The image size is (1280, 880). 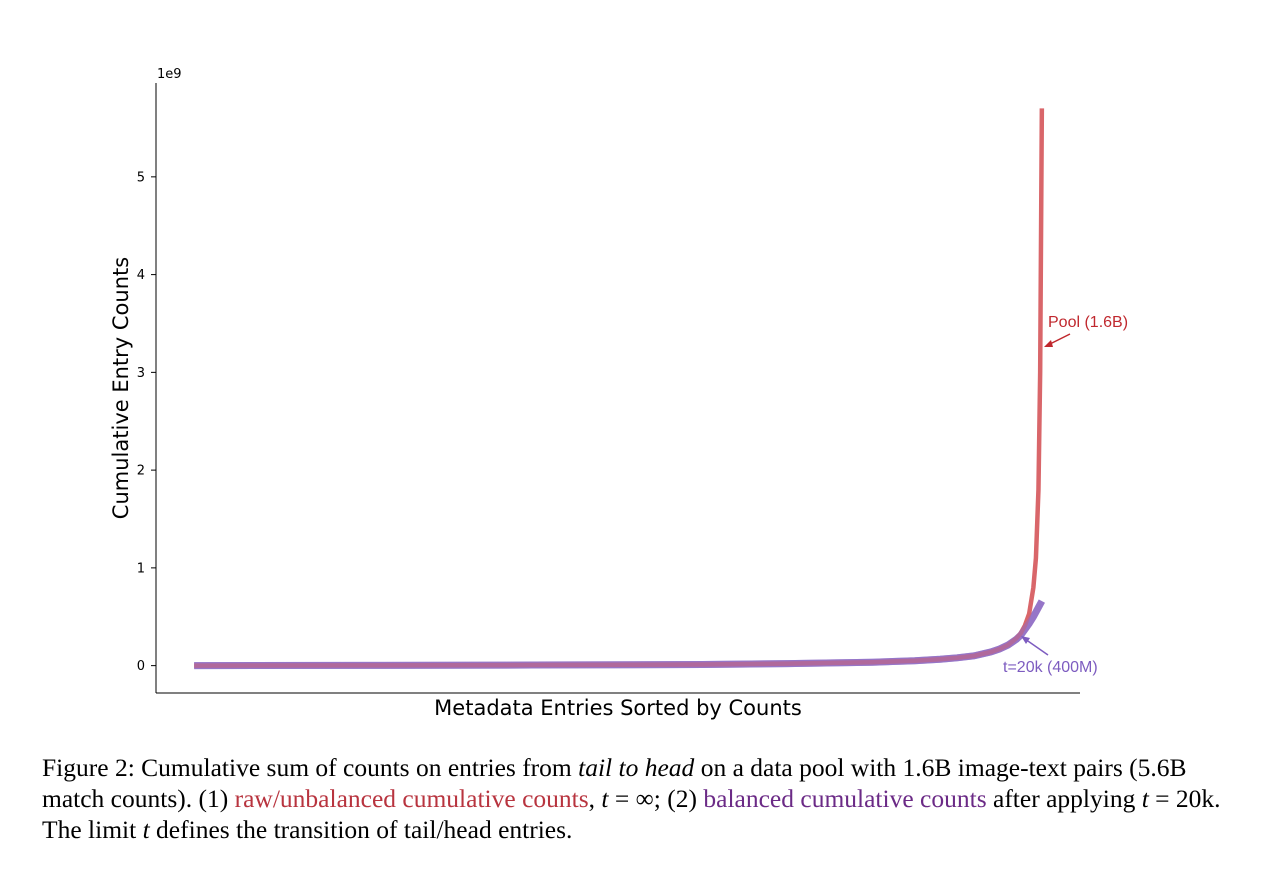 What do you see at coordinates (141, 568) in the screenshot?
I see `y-tick-label: 1` at bounding box center [141, 568].